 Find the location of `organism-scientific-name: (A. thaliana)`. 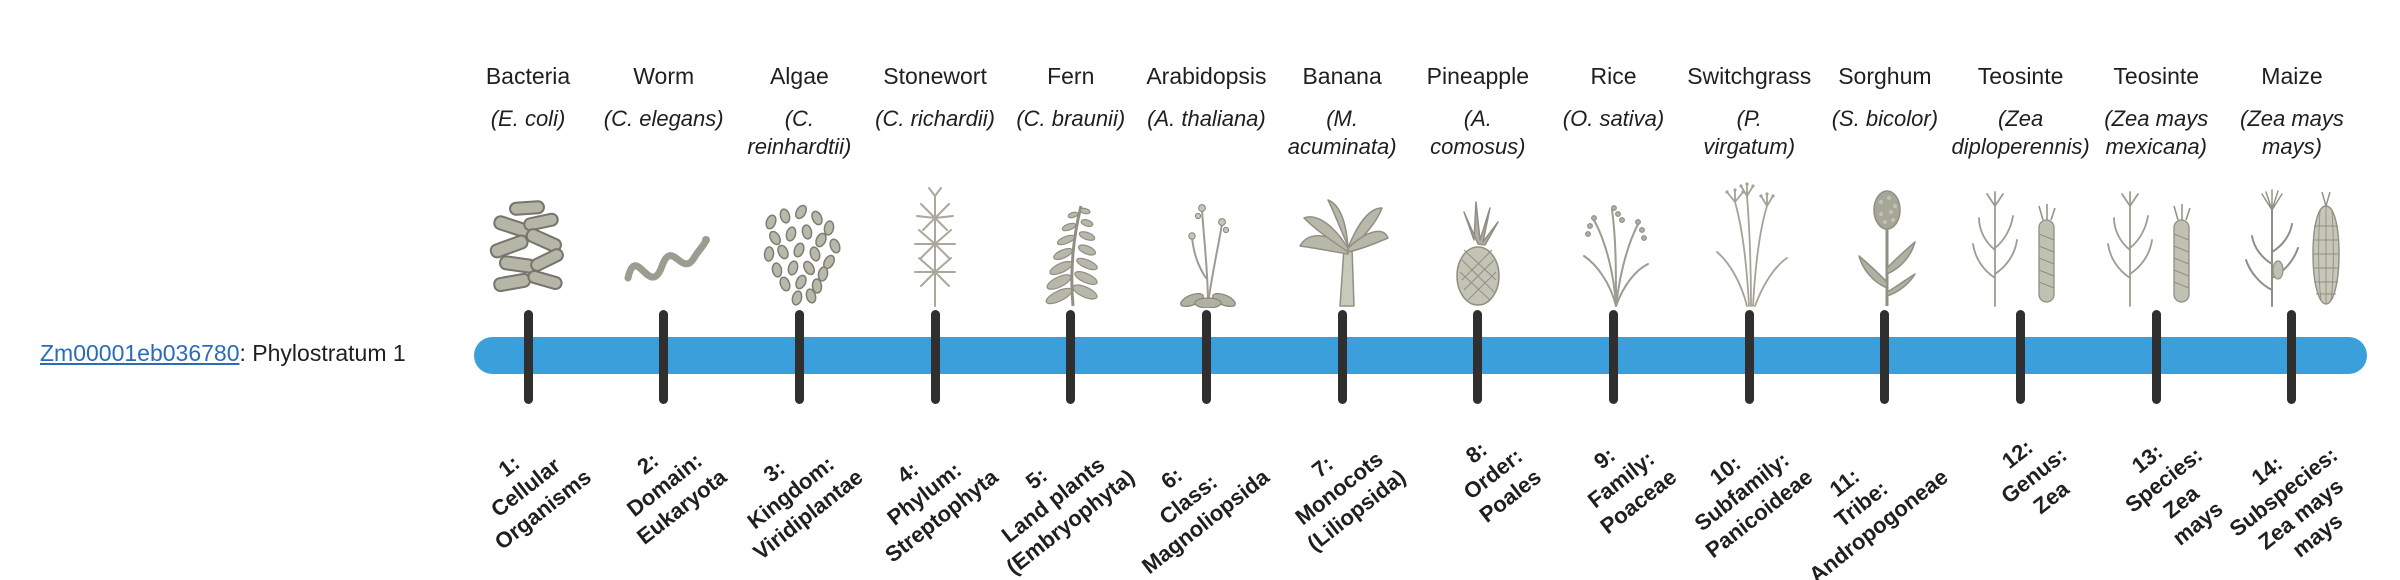

organism-scientific-name: (A. thaliana) is located at coordinates (1206, 119).